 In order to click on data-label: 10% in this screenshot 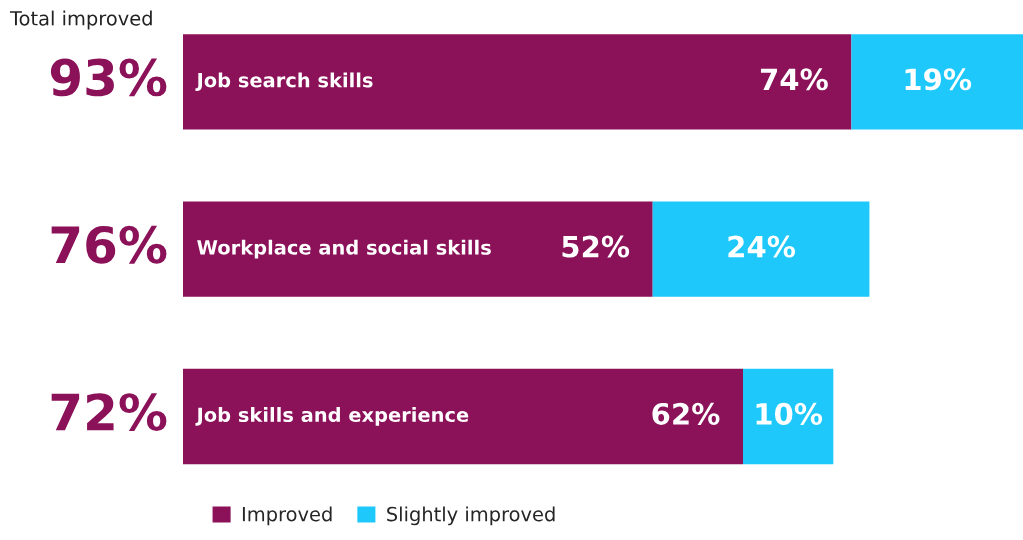, I will do `click(789, 413)`.